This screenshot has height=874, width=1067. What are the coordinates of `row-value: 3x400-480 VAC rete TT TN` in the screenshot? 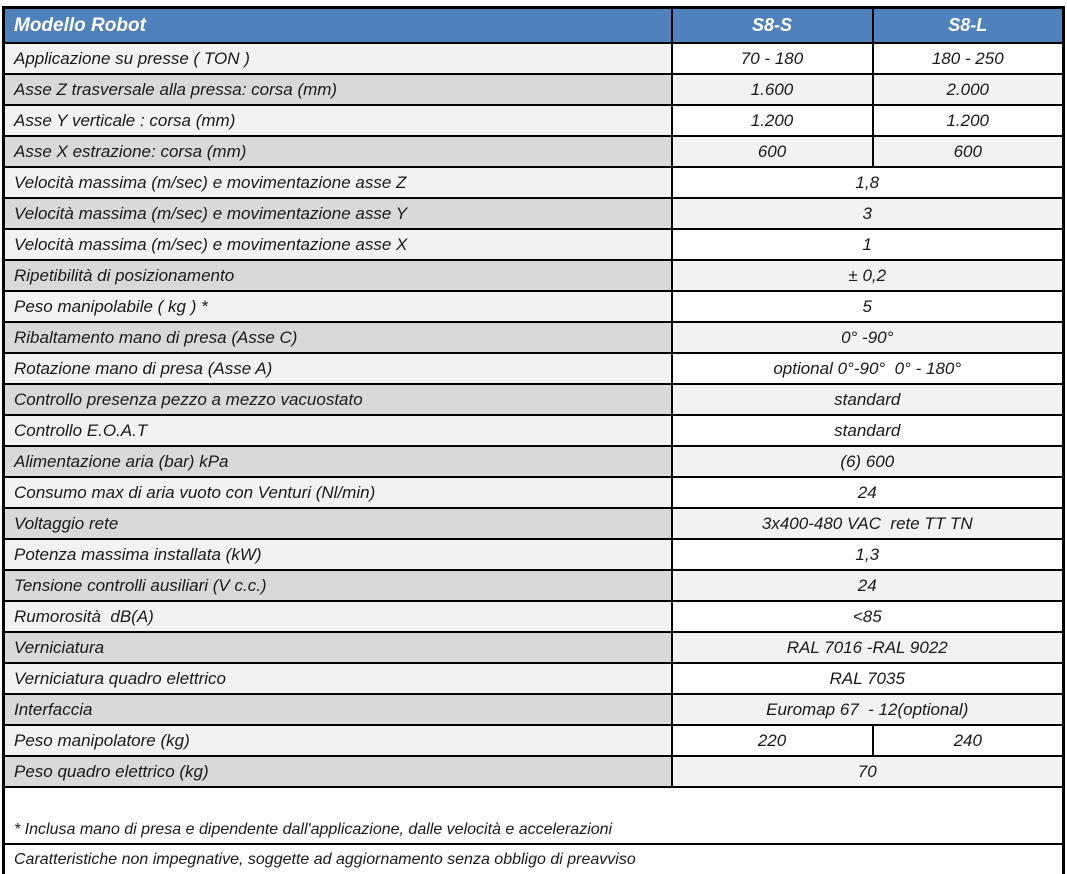 It's located at (867, 523).